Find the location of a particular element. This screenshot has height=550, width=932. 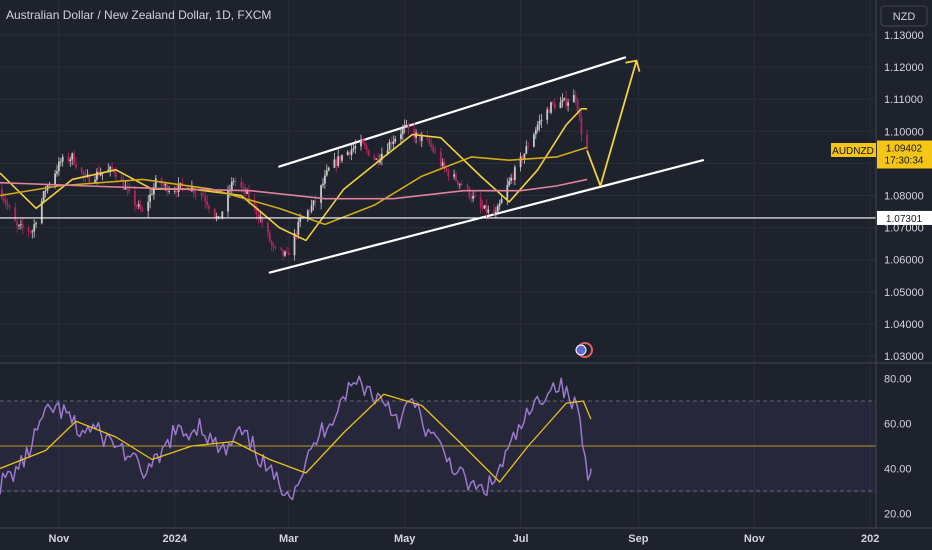

rsi-axis: 80.00 60.00 40.00 20.00 is located at coordinates (898, 447).